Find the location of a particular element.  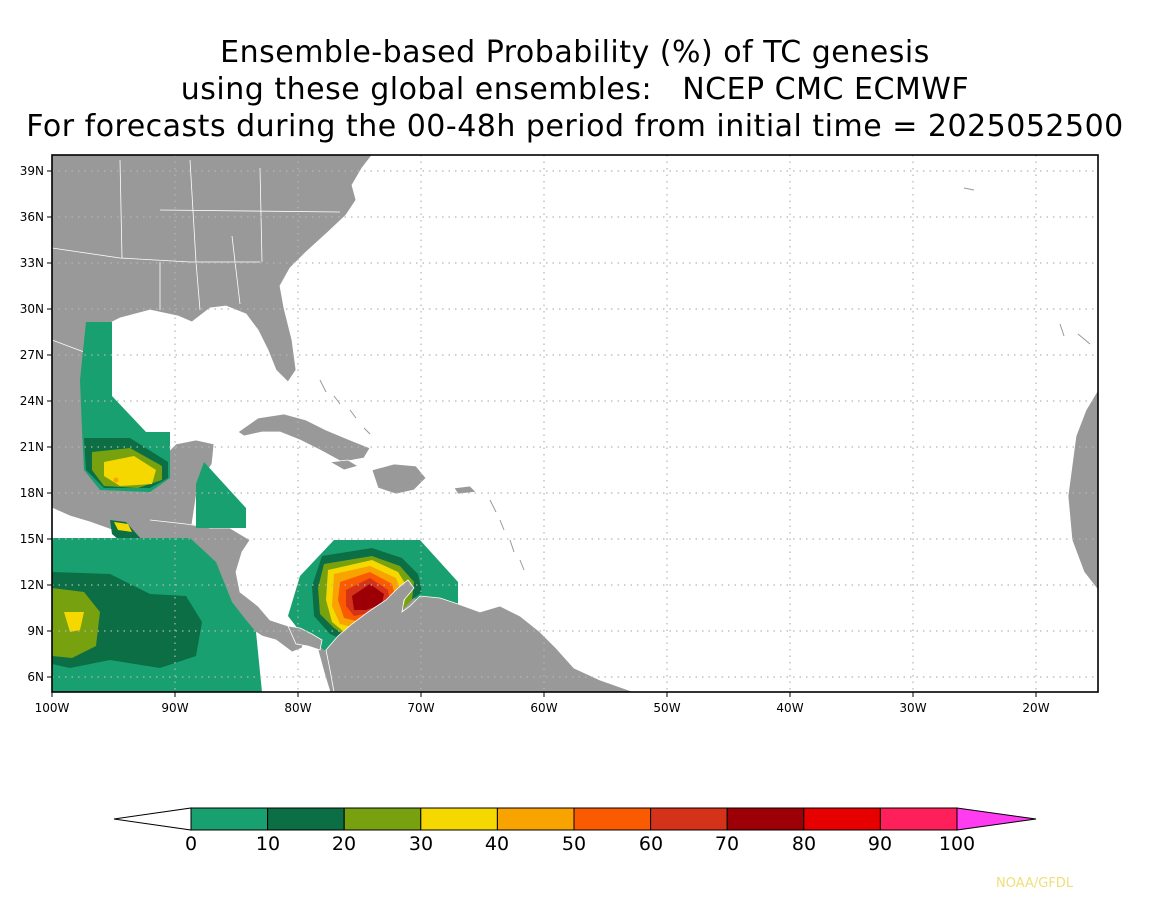

lon-label: 20W is located at coordinates (1035, 708).